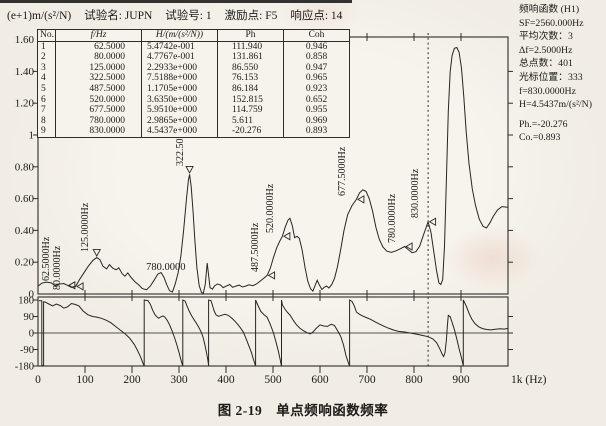 The height and width of the screenshot is (426, 606). What do you see at coordinates (270, 208) in the screenshot?
I see `peak-frequency-label: 520.0000Hz` at bounding box center [270, 208].